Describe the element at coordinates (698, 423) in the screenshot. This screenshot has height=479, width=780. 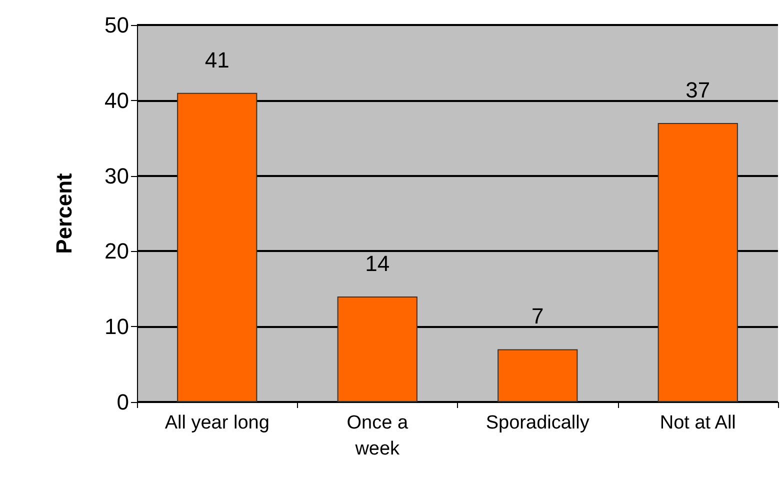
I see `x-tick-label: Not at All` at that location.